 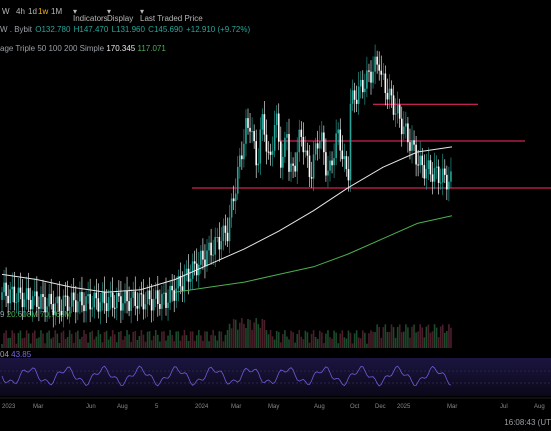 What do you see at coordinates (32, 11) in the screenshot?
I see `tab-1d: 1d` at bounding box center [32, 11].